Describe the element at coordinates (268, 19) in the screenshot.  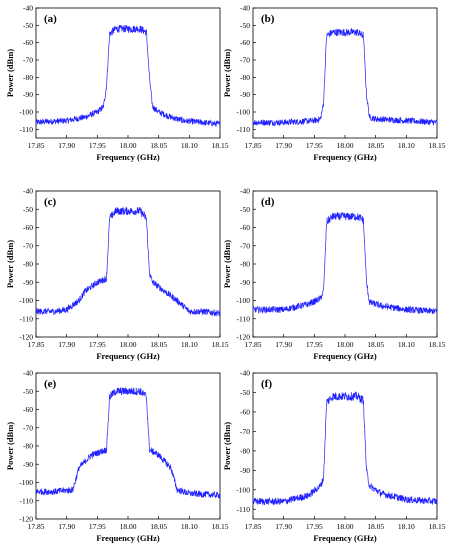
I see `panel-label: (b)` at that location.